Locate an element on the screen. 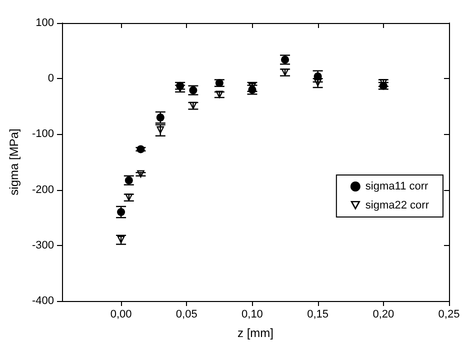 This screenshot has width=473, height=348. y-tick-label: -100 is located at coordinates (43, 134).